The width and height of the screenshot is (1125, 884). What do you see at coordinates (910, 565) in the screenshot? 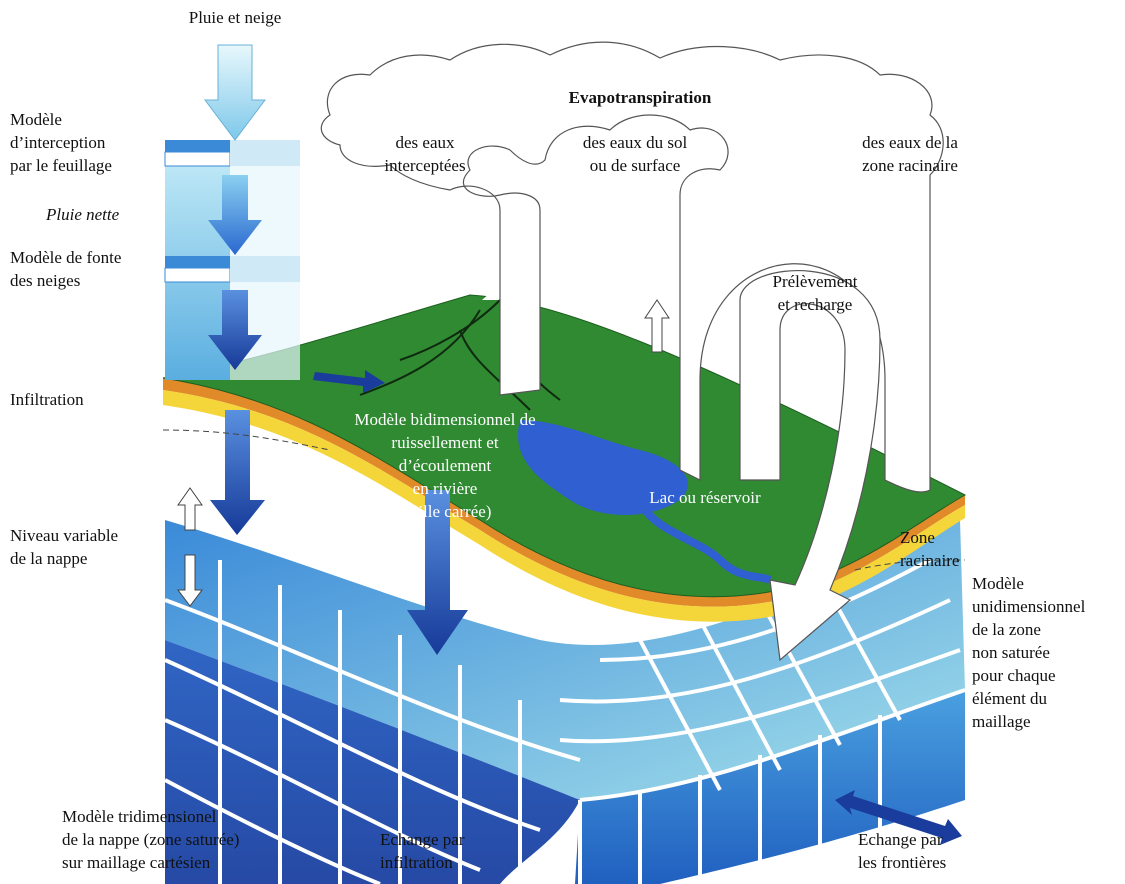
I see `root-zone-dashed-line-right` at bounding box center [910, 565].